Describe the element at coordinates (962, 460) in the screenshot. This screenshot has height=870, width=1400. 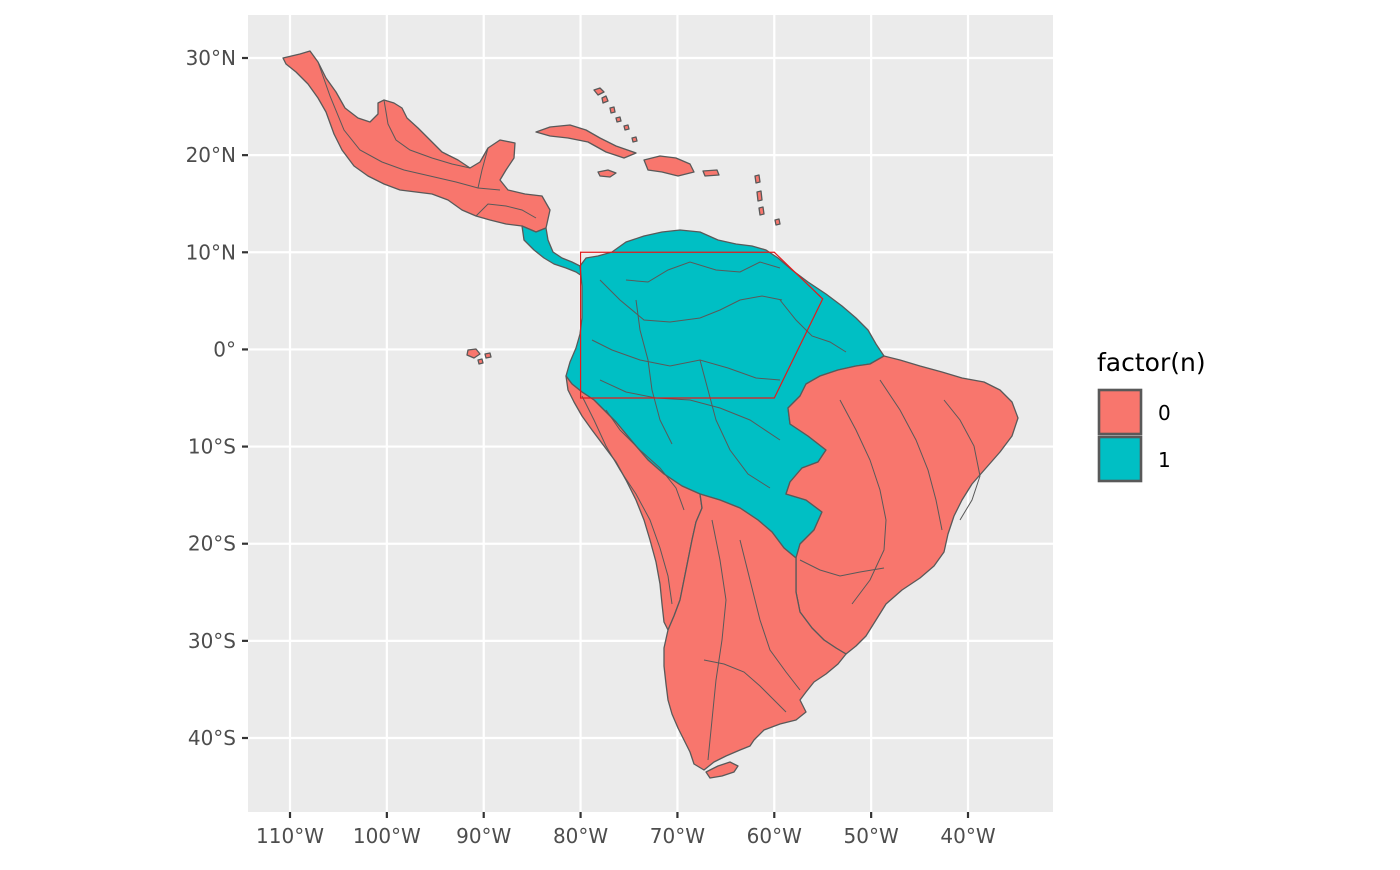
I see `inner-border-brazil-c` at that location.